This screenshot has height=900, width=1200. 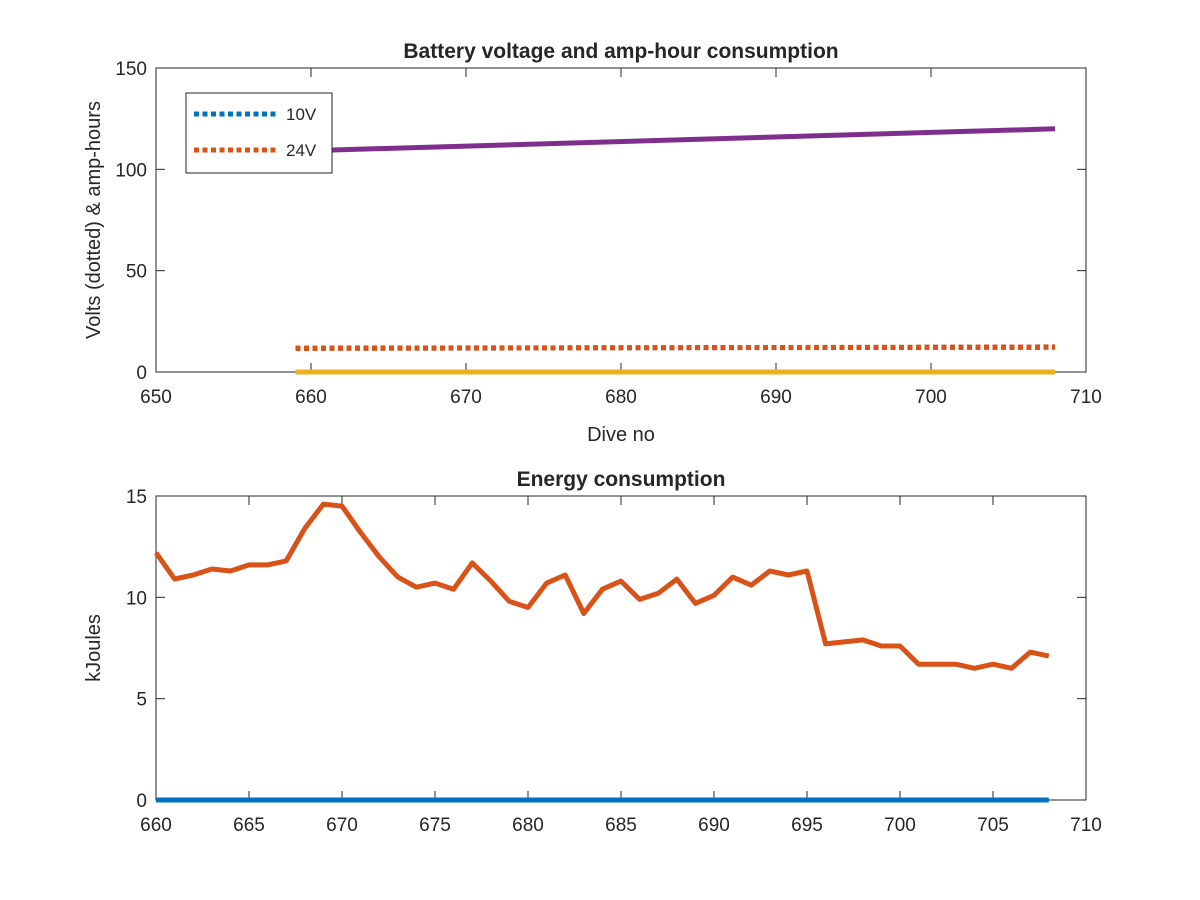 I want to click on x-tick-label: 665, so click(x=249, y=825).